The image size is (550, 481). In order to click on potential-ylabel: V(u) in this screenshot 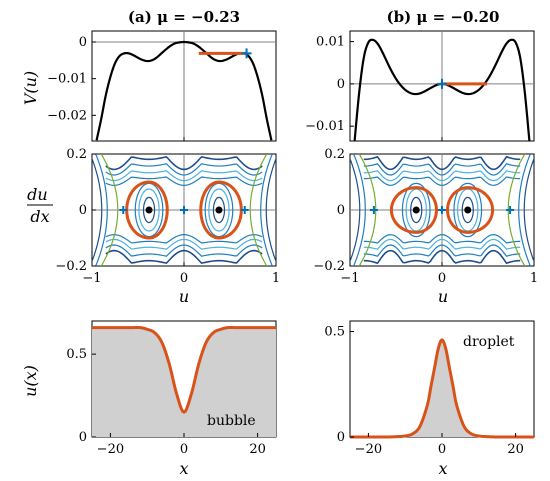, I will do `click(30, 88)`.